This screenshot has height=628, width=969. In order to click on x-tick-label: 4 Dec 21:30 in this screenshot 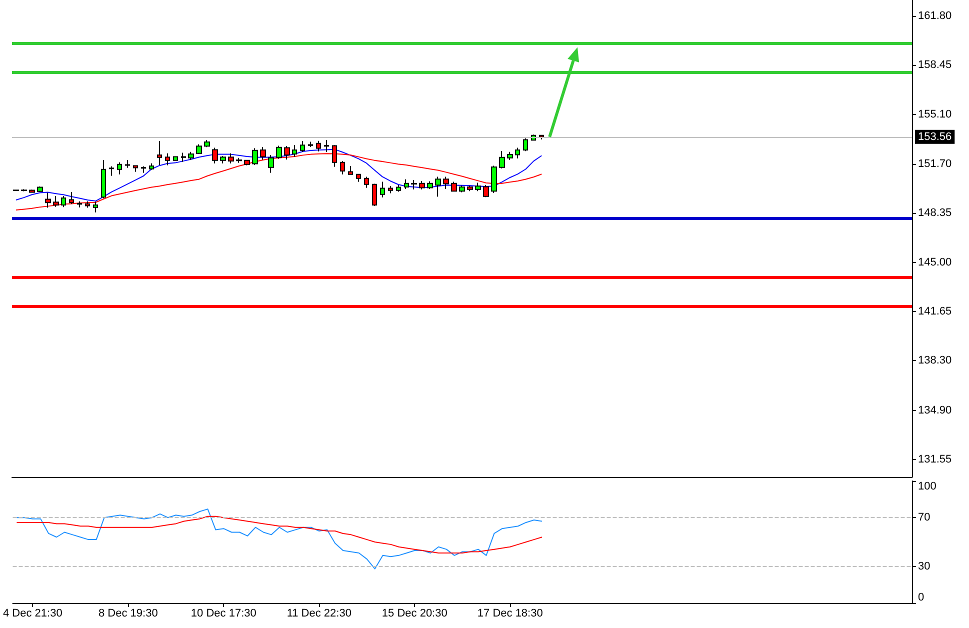, I will do `click(32, 614)`.